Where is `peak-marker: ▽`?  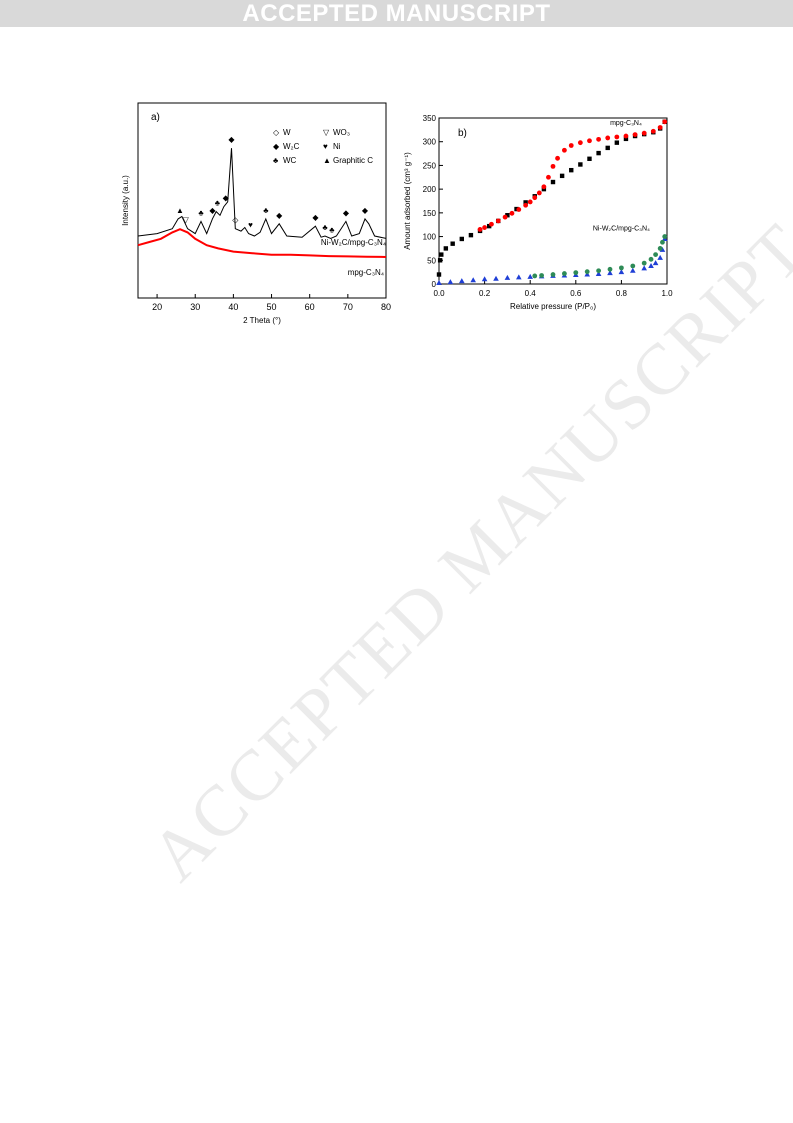 peak-marker: ▽ is located at coordinates (186, 220).